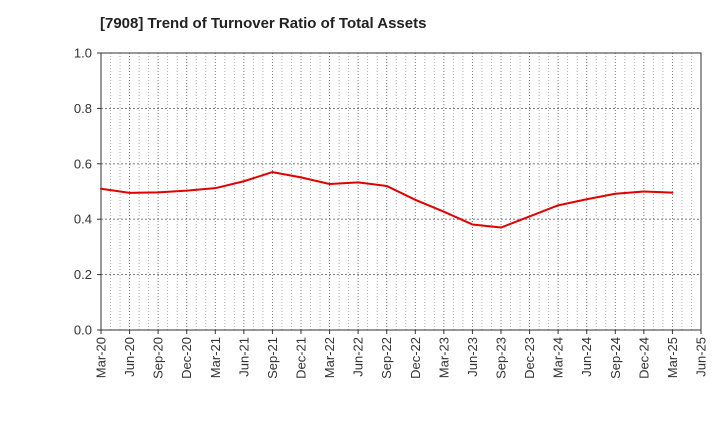 The height and width of the screenshot is (445, 720). What do you see at coordinates (529, 358) in the screenshot?
I see `x-tick-label: Dec-23` at bounding box center [529, 358].